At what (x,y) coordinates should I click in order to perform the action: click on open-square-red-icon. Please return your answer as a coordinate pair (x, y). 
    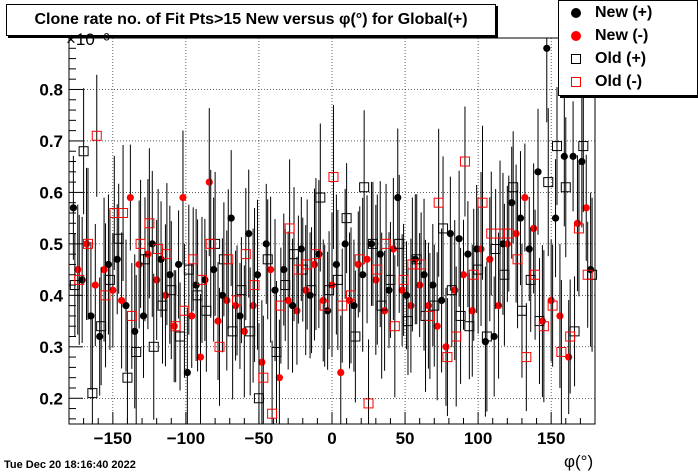
    Looking at the image, I should click on (576, 82).